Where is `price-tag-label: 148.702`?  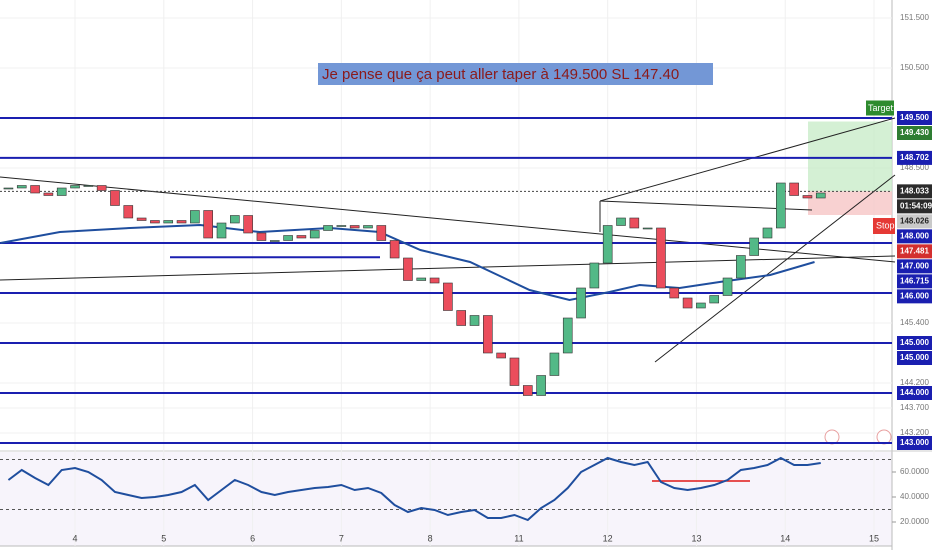
price-tag-label: 148.702 is located at coordinates (914, 157).